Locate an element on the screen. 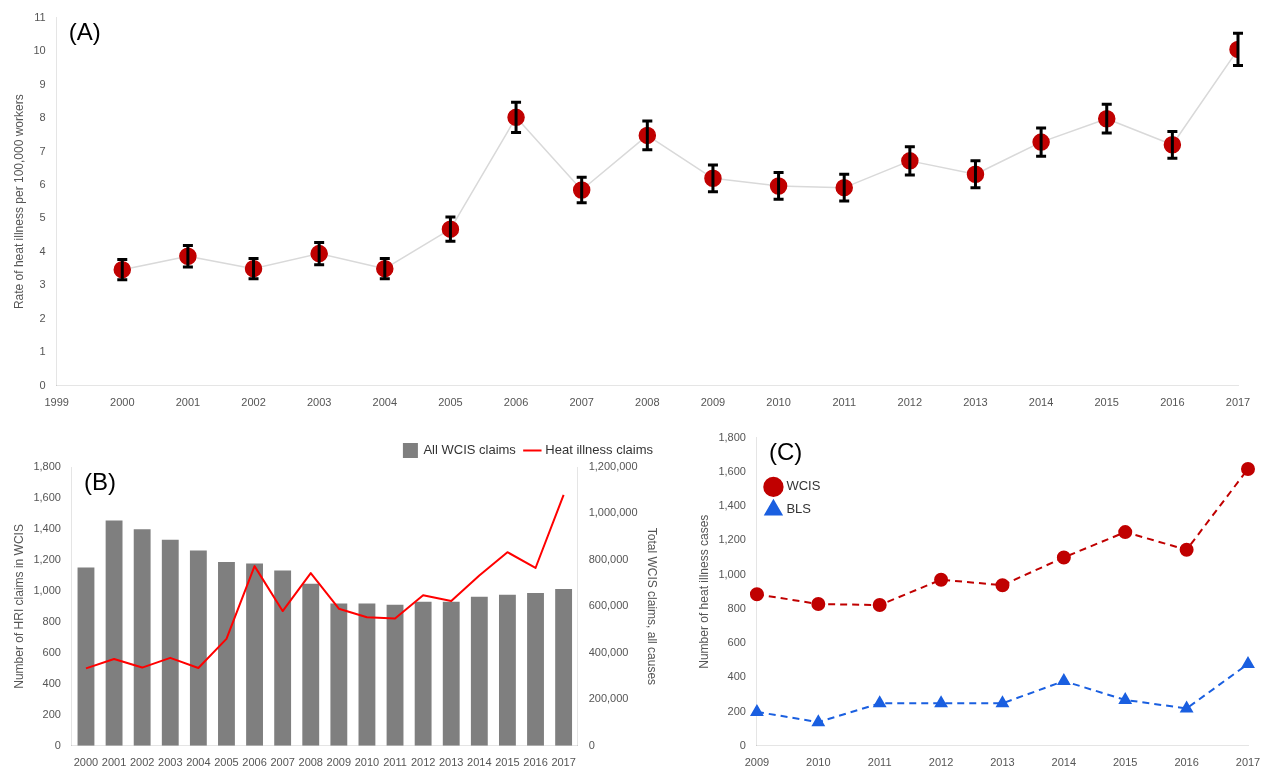 This screenshot has height=777, width=1278. legend-label: BLS is located at coordinates (799, 509).